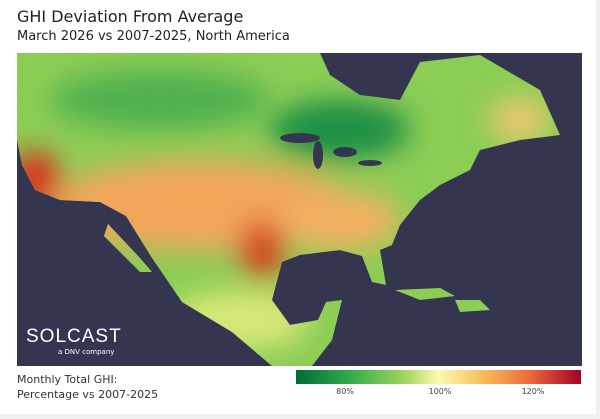 The height and width of the screenshot is (419, 600). I want to click on colorbar-tick: 80%, so click(345, 391).